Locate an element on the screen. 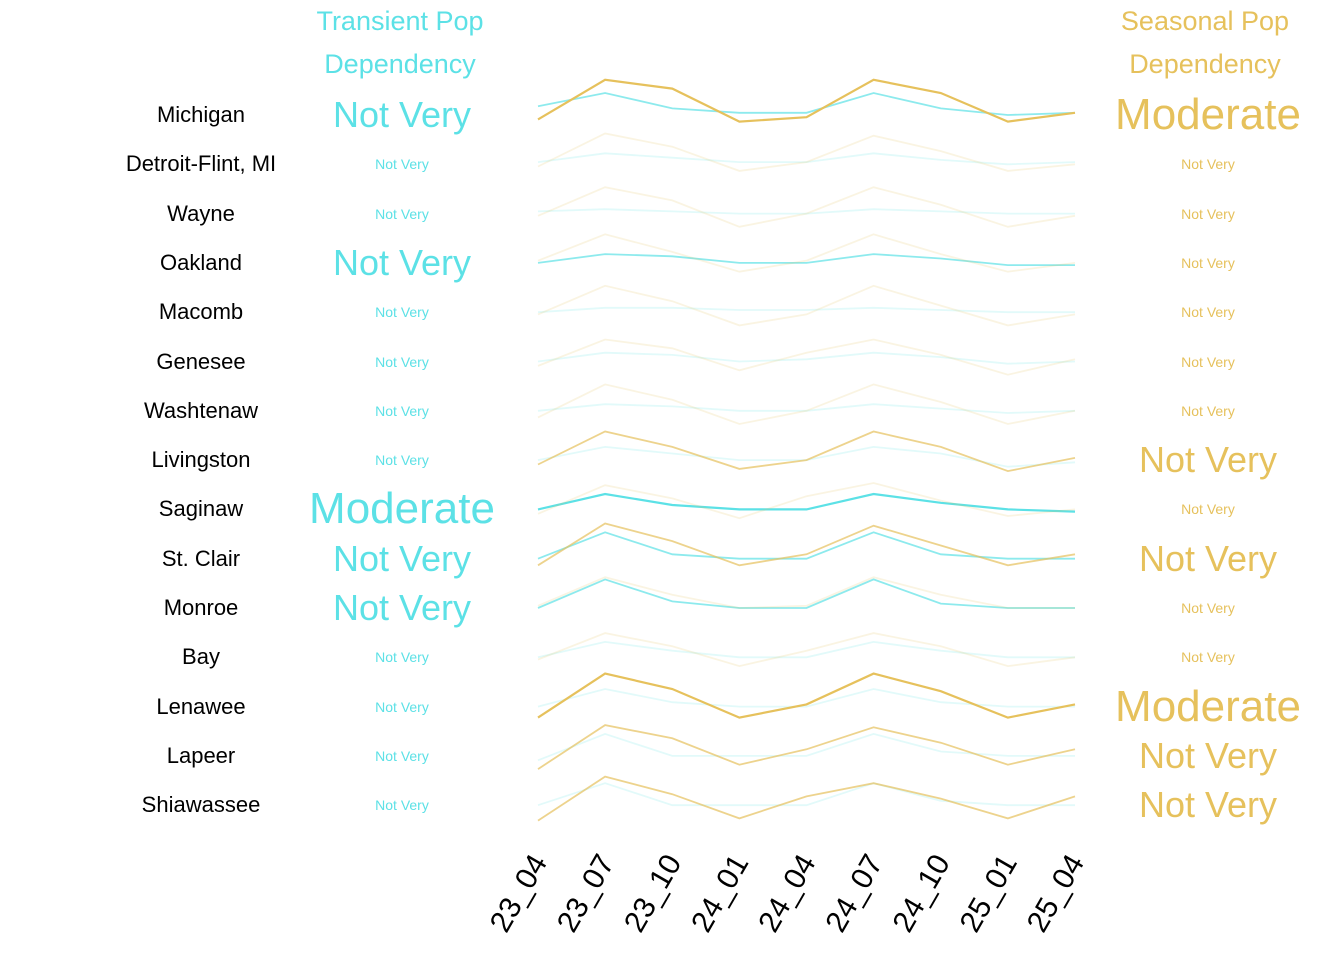  seasonal-series-monroe is located at coordinates (806, 592).